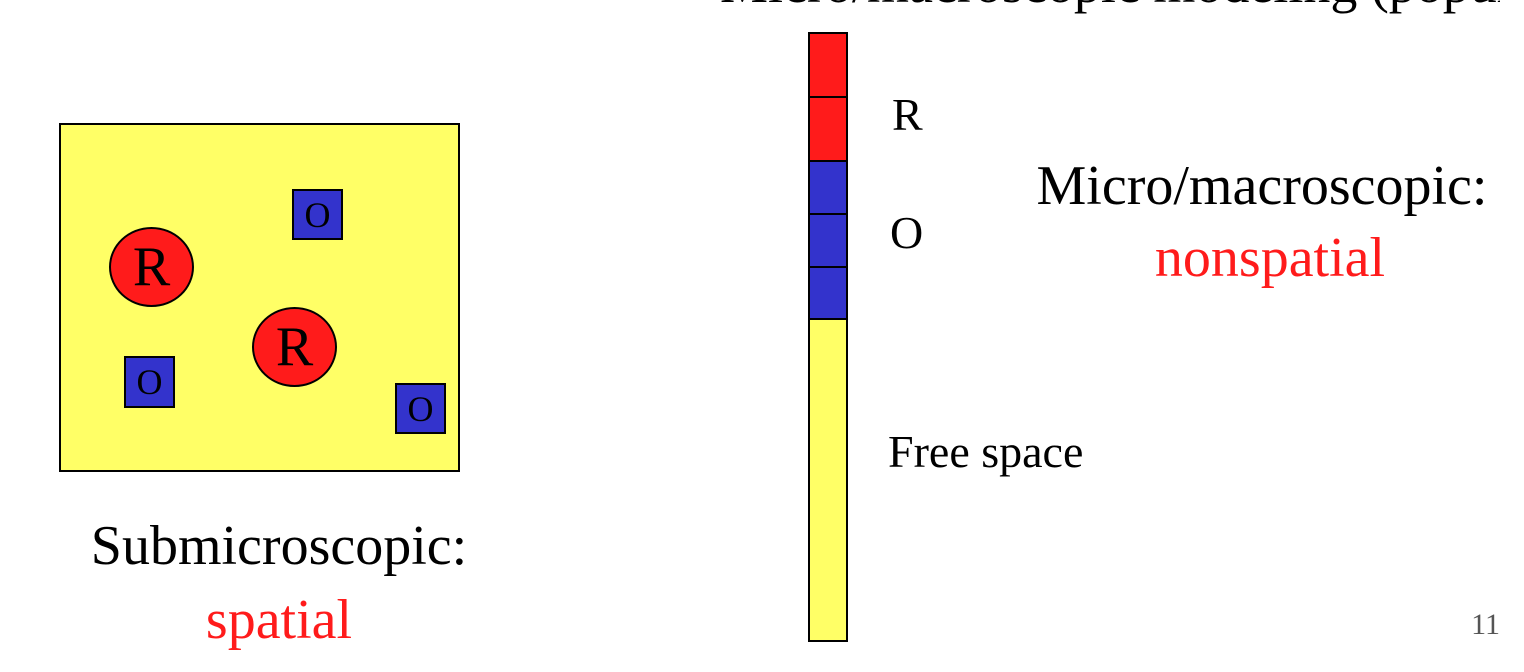 The image size is (1524, 672). I want to click on receptor-circle-2: R, so click(294, 347).